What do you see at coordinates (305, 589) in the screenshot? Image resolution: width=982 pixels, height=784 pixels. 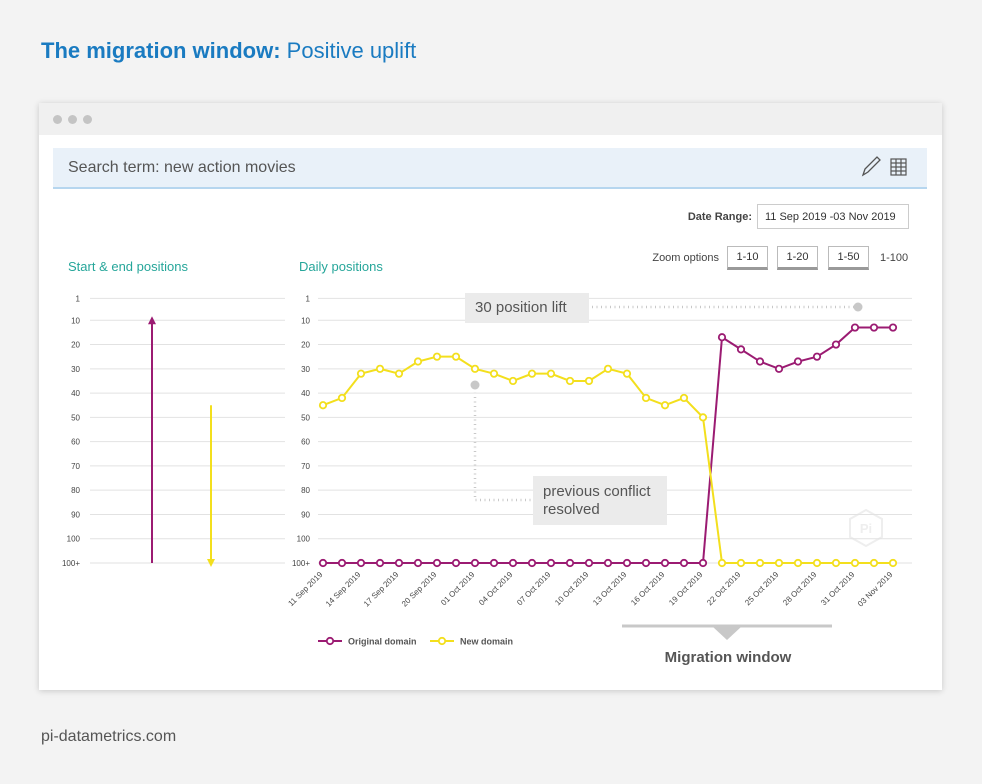 I see `x-tick-label: 11 Sep 2019` at bounding box center [305, 589].